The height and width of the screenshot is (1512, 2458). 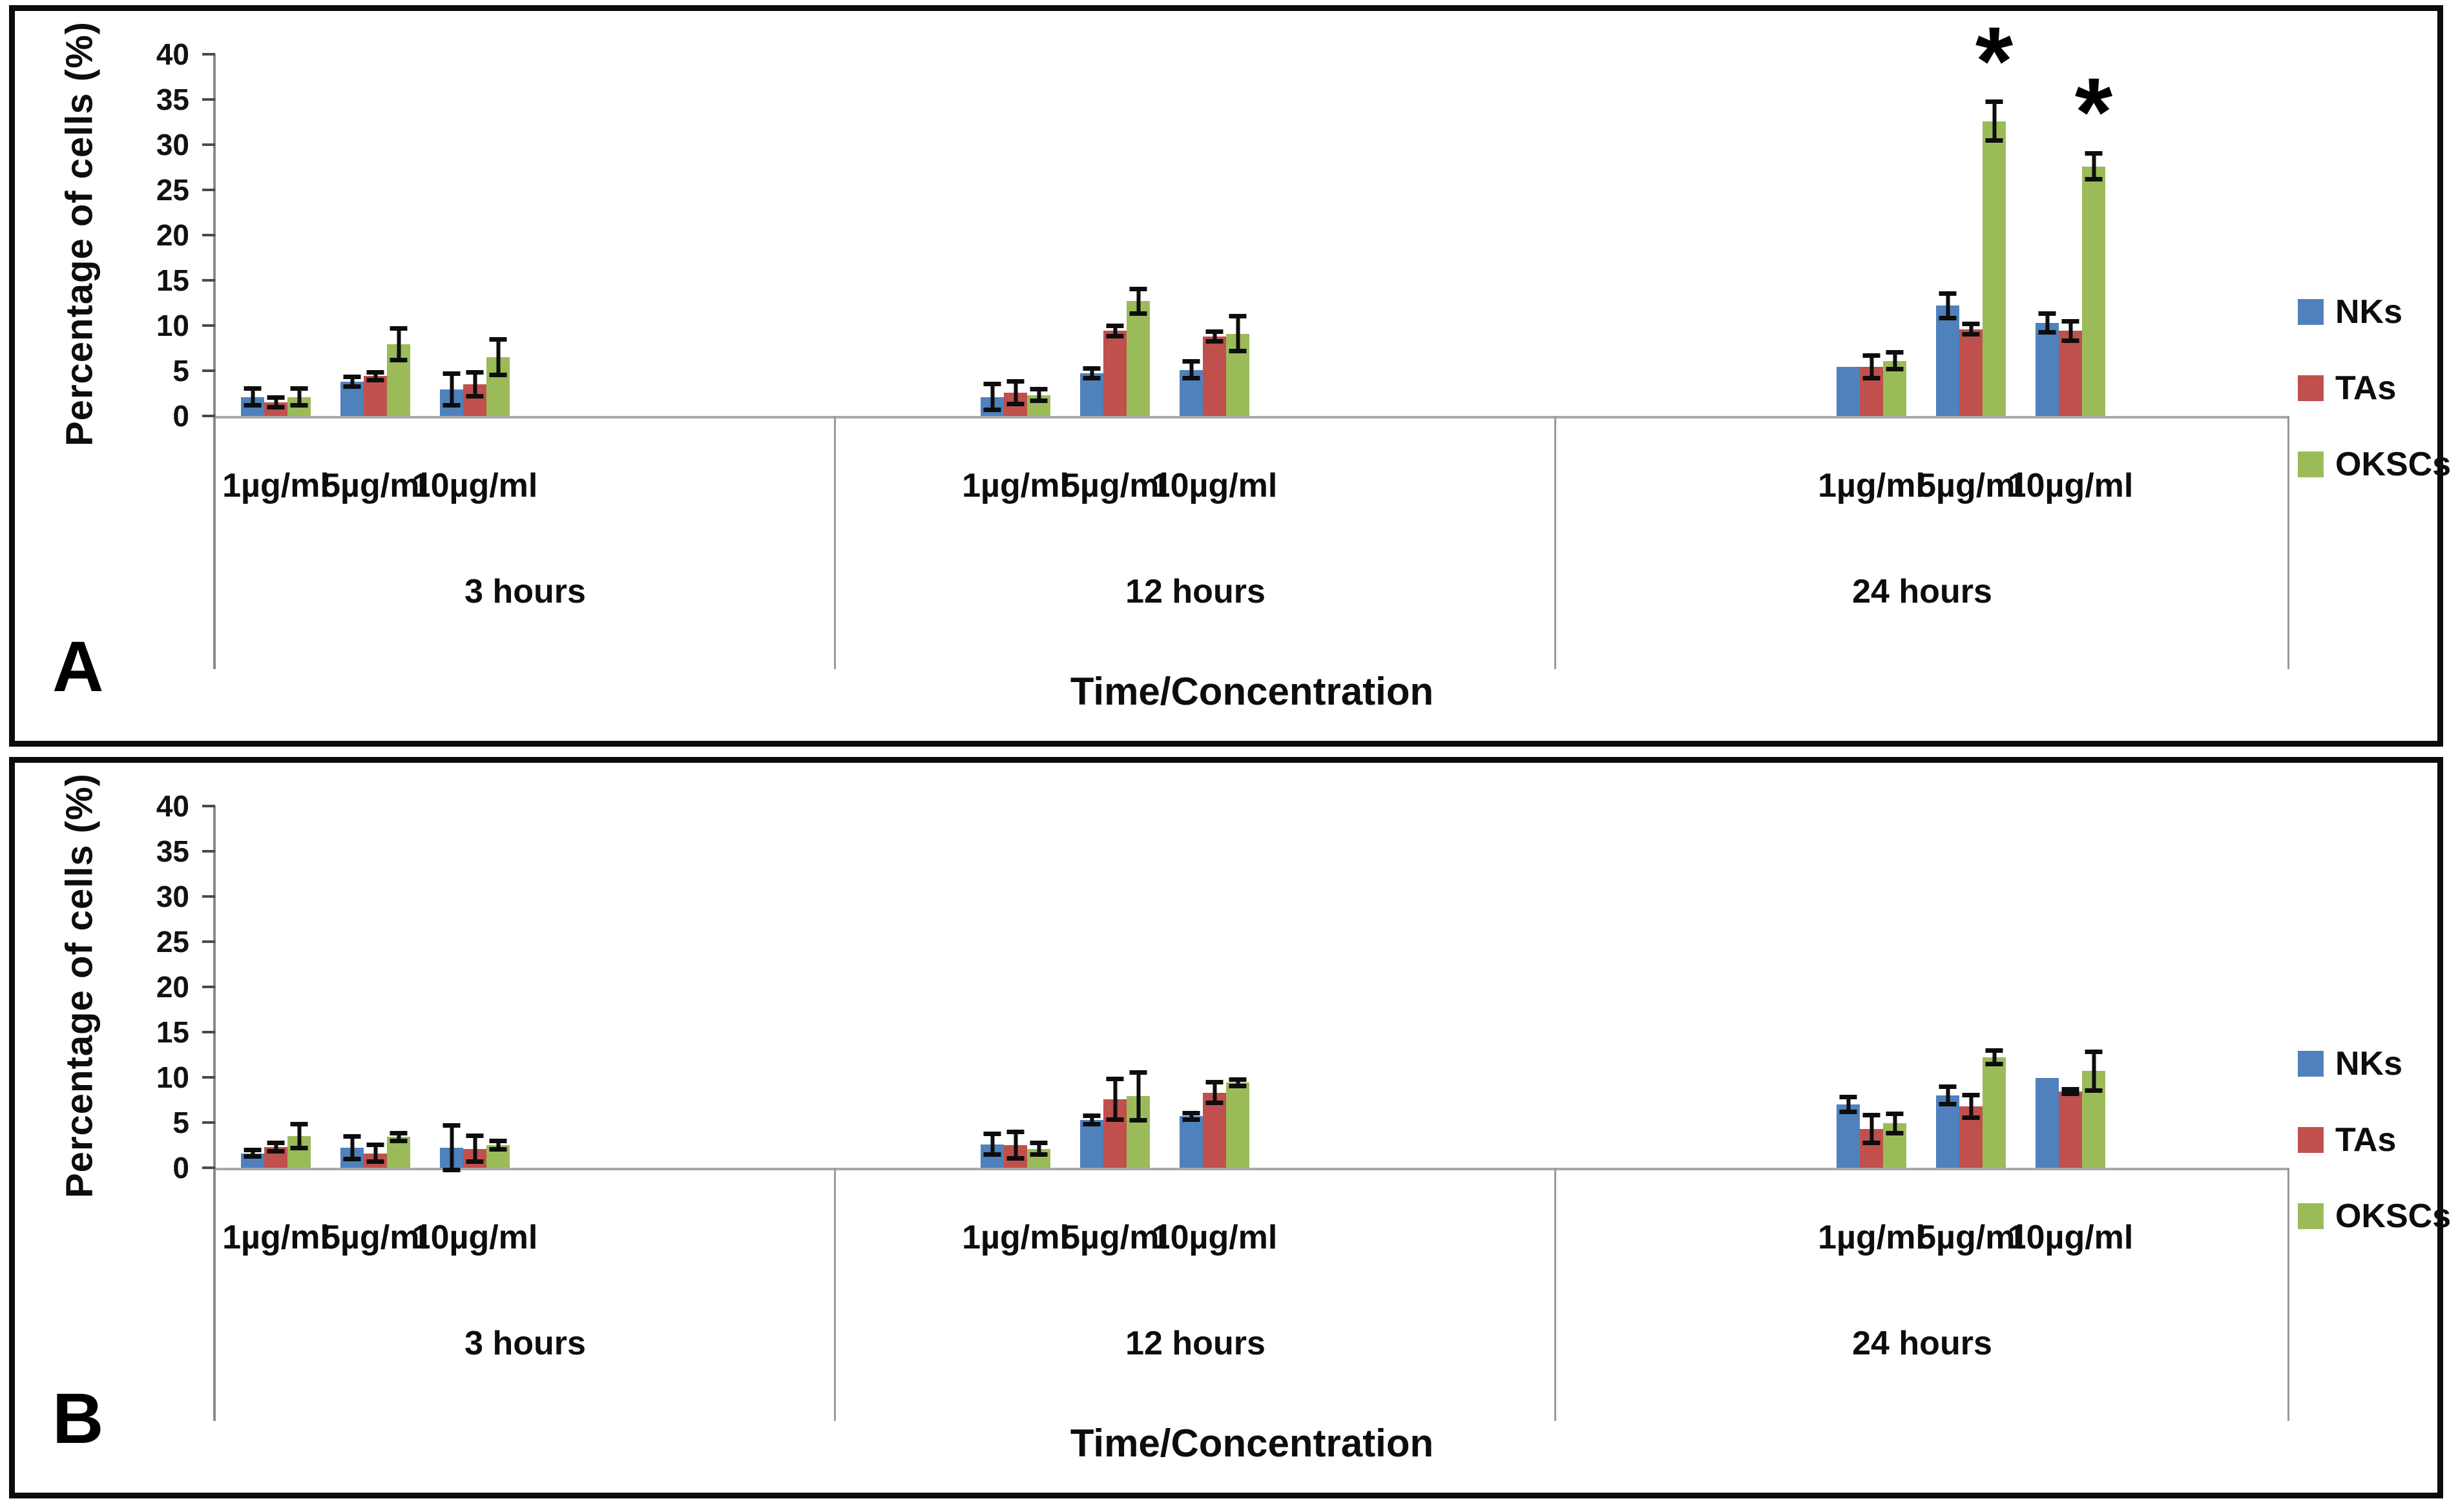 What do you see at coordinates (1922, 311) in the screenshot?
I see `time-section-24-hours: 1µg/ml * 5µg/ml * 10µg/ml 24 hours` at bounding box center [1922, 311].